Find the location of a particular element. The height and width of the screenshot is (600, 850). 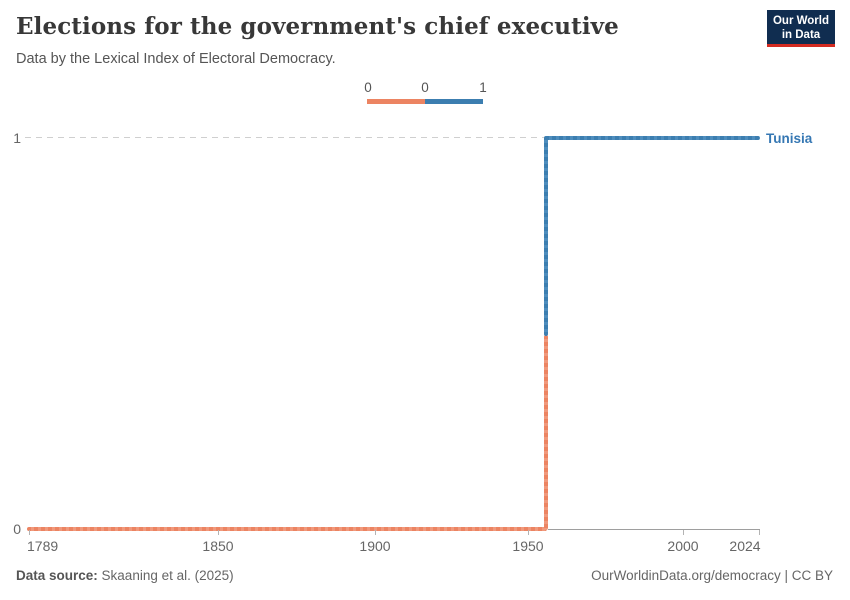

series-line-tunisia-value1 is located at coordinates (652, 138).